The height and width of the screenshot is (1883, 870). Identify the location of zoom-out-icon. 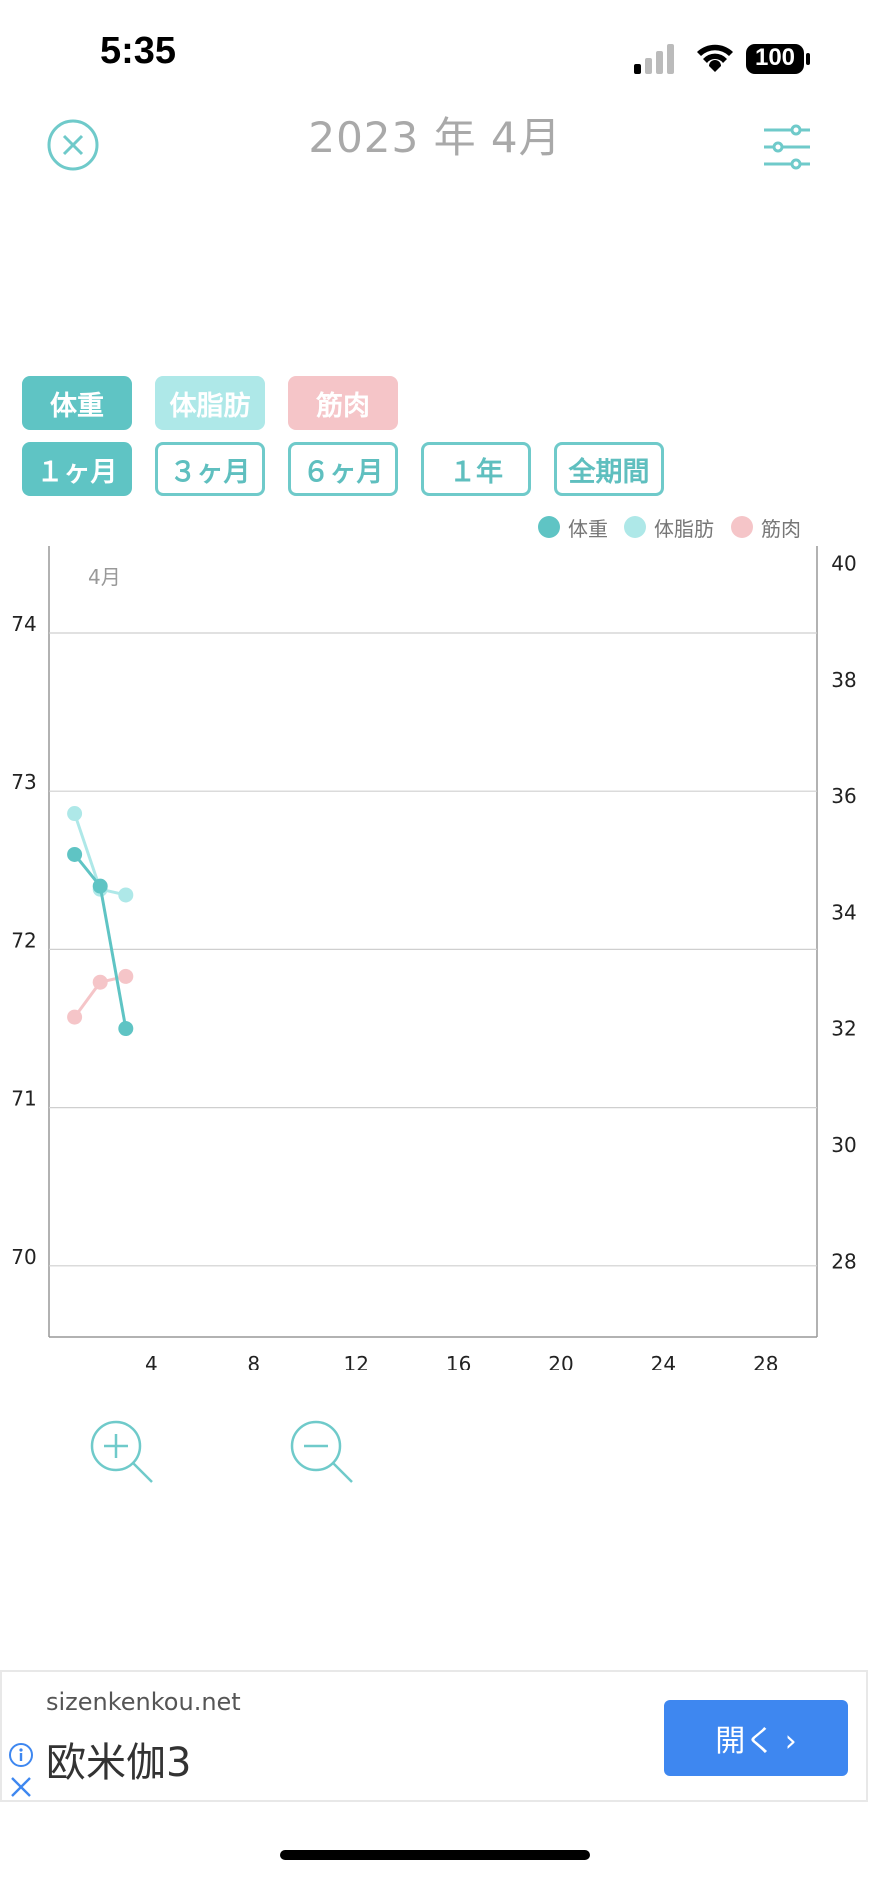
(321, 1451).